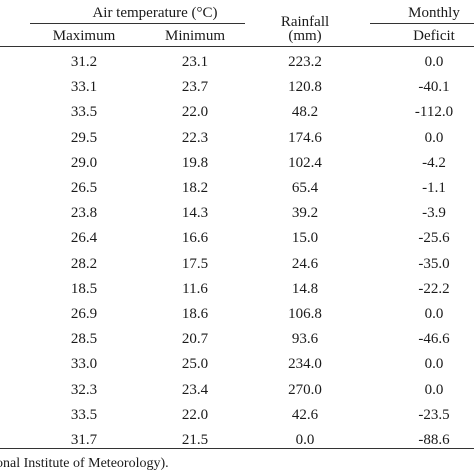 The image size is (474, 474). What do you see at coordinates (305, 62) in the screenshot?
I see `cell-rainfall: 223.2` at bounding box center [305, 62].